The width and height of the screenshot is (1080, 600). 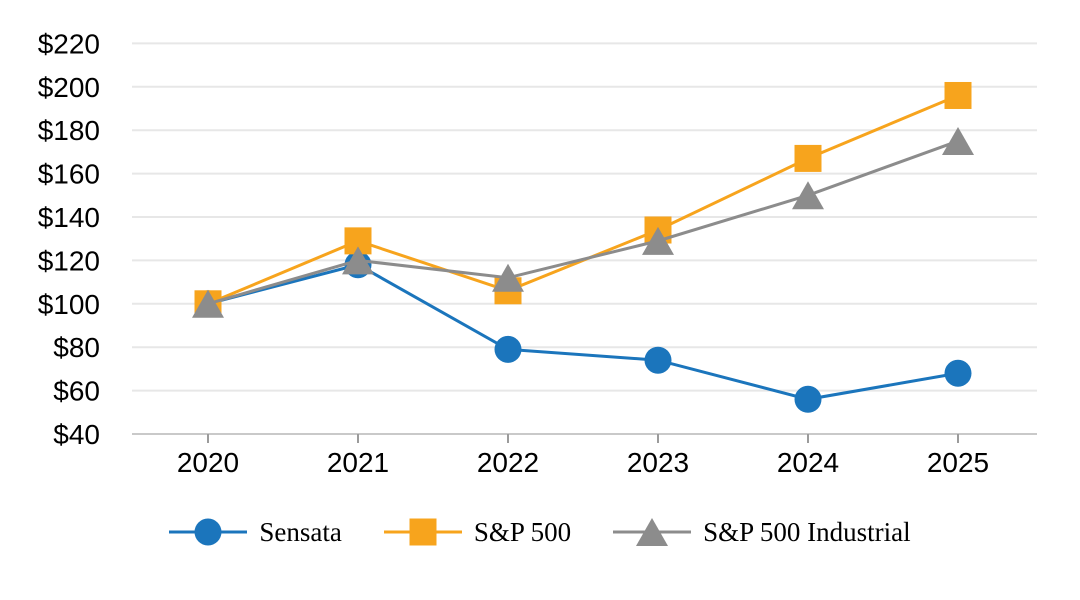 I want to click on legend-label-sensata: Sensata, so click(x=300, y=531).